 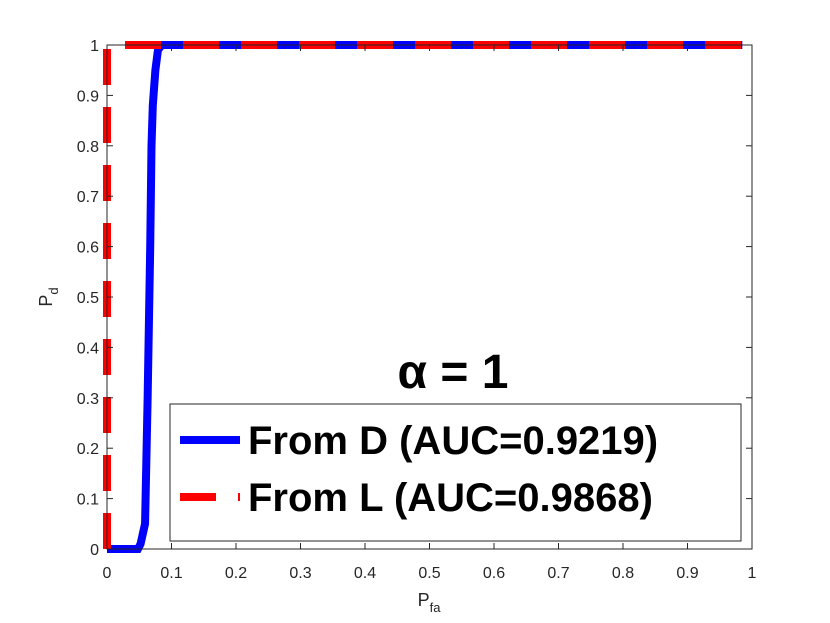 What do you see at coordinates (94, 46) in the screenshot?
I see `y-tick-label: 1` at bounding box center [94, 46].